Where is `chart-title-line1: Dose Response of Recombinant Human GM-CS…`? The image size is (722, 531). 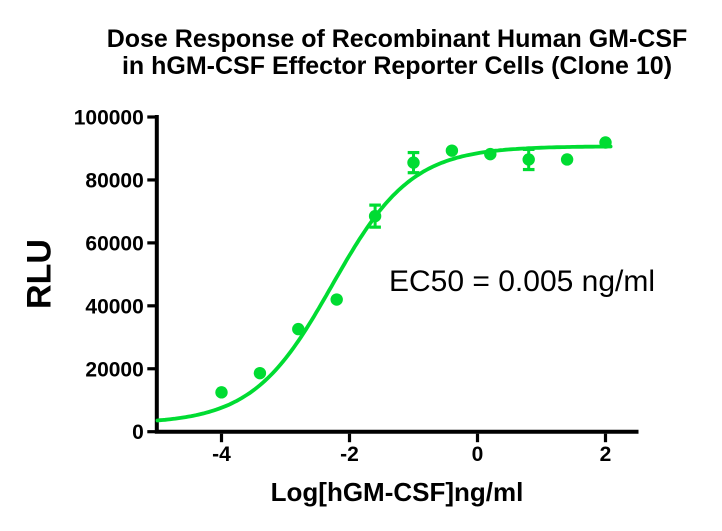 chart-title-line1: Dose Response of Recombinant Human GM-CS… is located at coordinates (397, 39).